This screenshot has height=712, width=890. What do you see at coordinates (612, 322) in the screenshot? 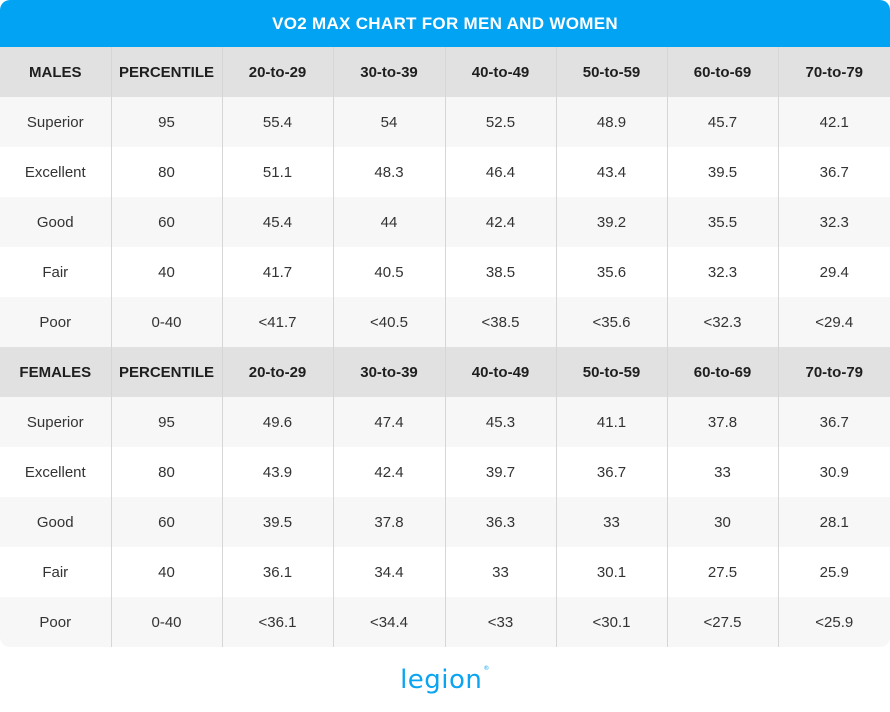
I see `table-cell: <35.6` at bounding box center [612, 322].